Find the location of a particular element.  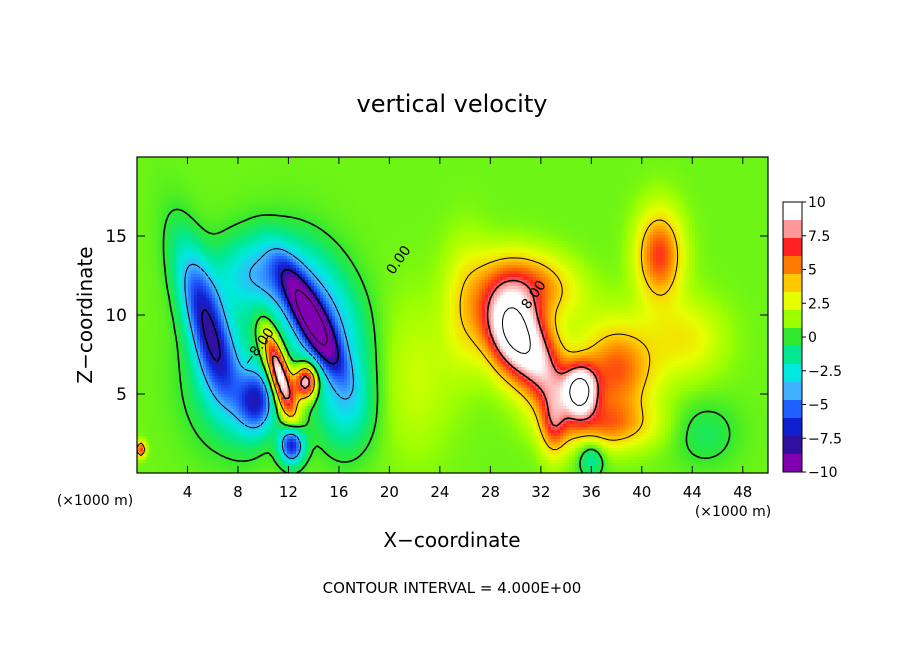

colorbar-tick-label: 5 is located at coordinates (812, 271).